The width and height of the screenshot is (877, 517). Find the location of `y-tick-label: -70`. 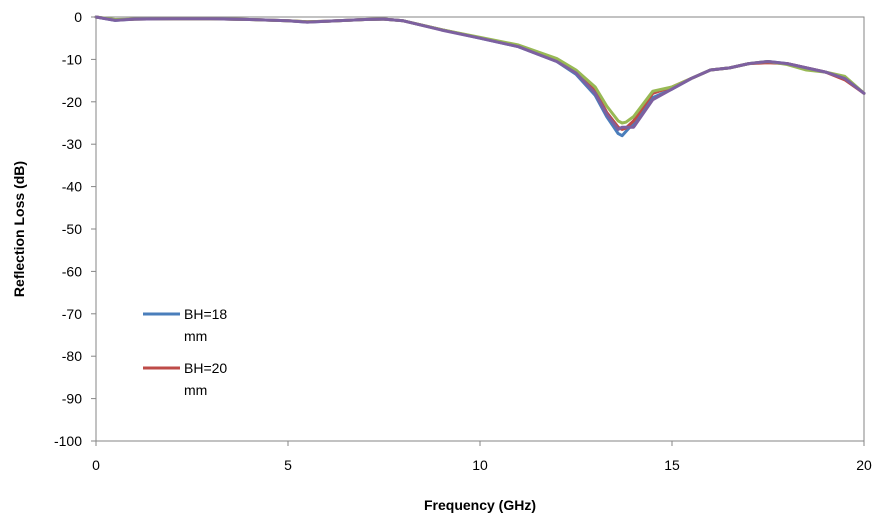

y-tick-label: -70 is located at coordinates (72, 314).